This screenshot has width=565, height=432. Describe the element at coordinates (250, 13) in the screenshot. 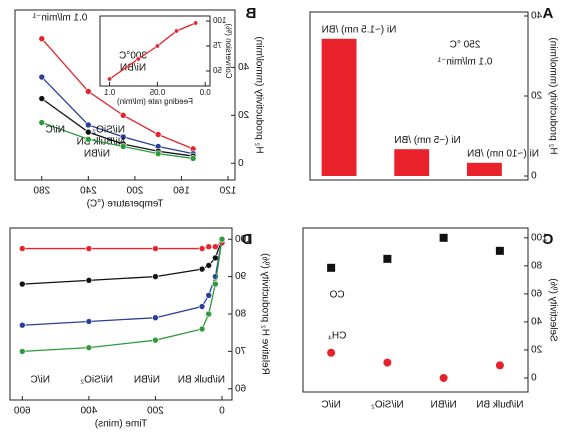

I see `panel-letter: B` at that location.